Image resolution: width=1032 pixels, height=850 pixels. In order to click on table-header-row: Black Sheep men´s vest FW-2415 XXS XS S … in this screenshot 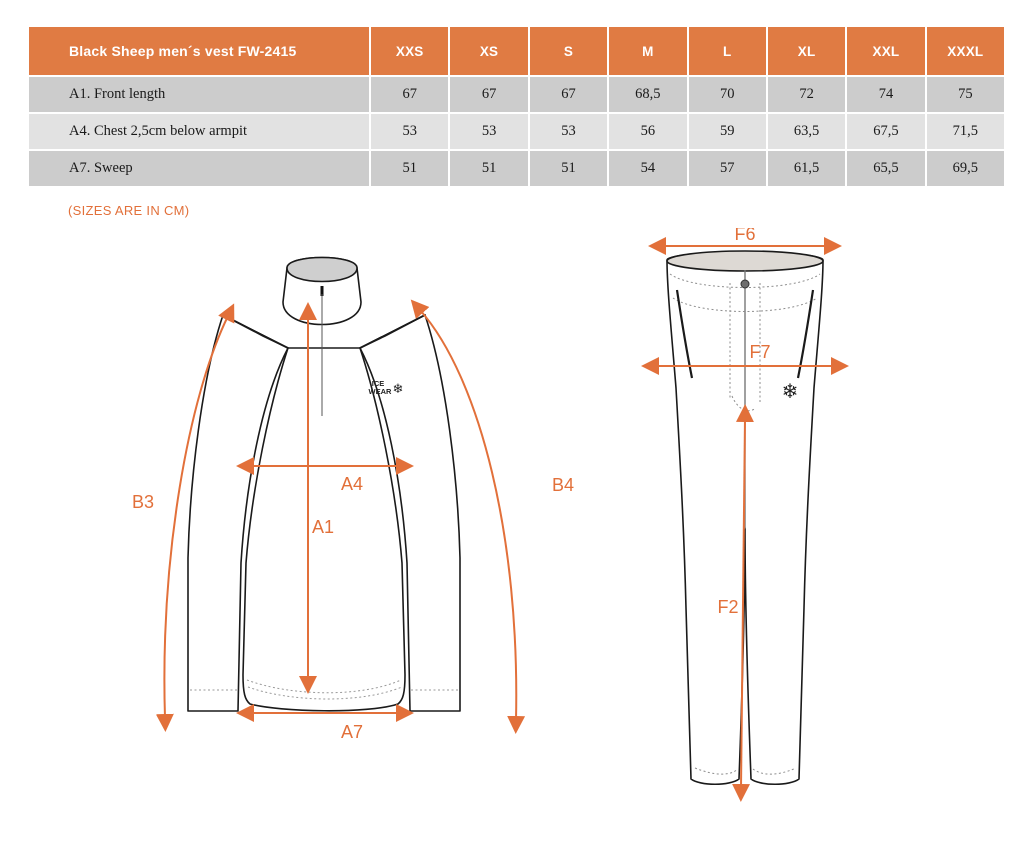, I will do `click(516, 51)`.